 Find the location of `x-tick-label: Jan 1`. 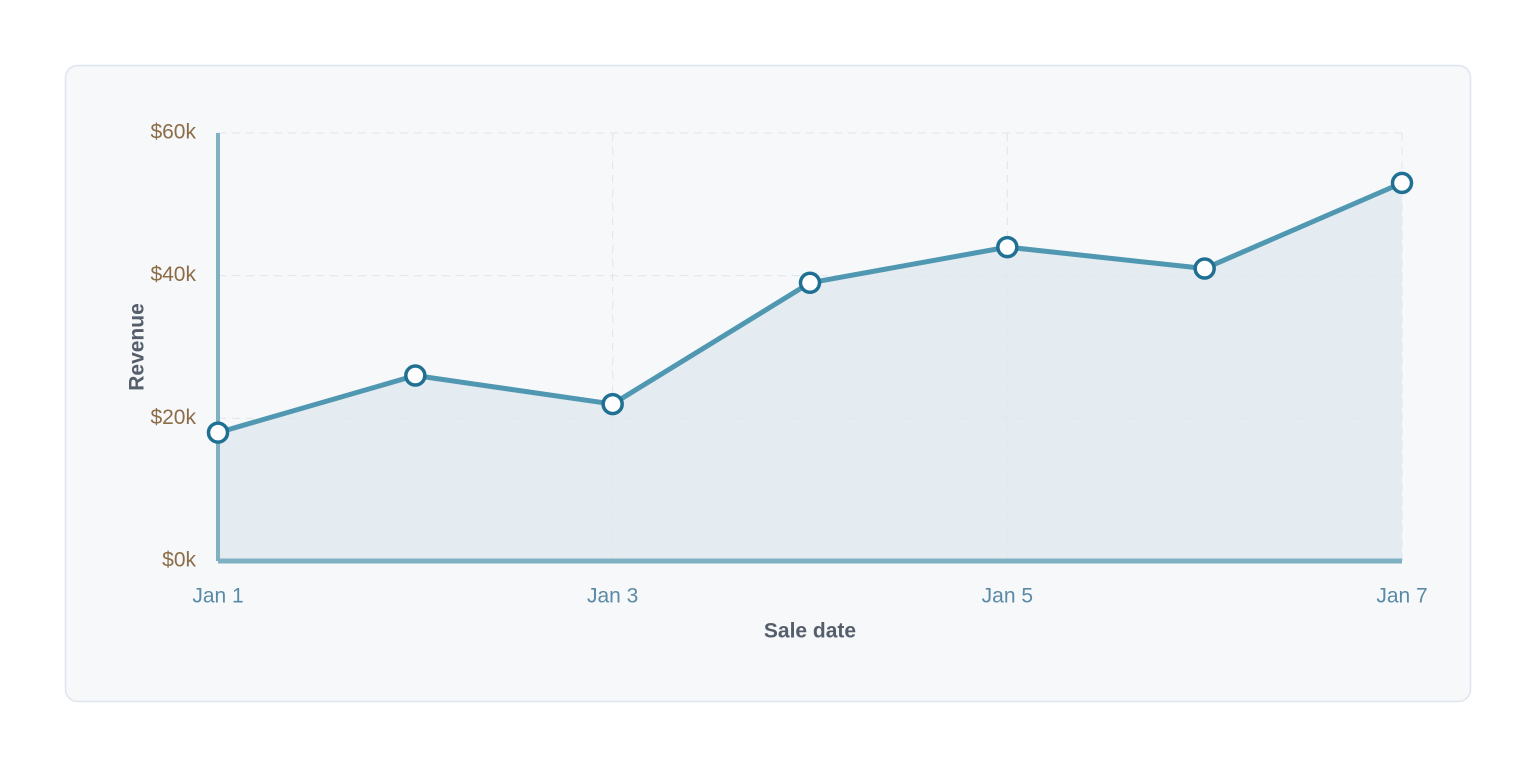

x-tick-label: Jan 1 is located at coordinates (217, 596).